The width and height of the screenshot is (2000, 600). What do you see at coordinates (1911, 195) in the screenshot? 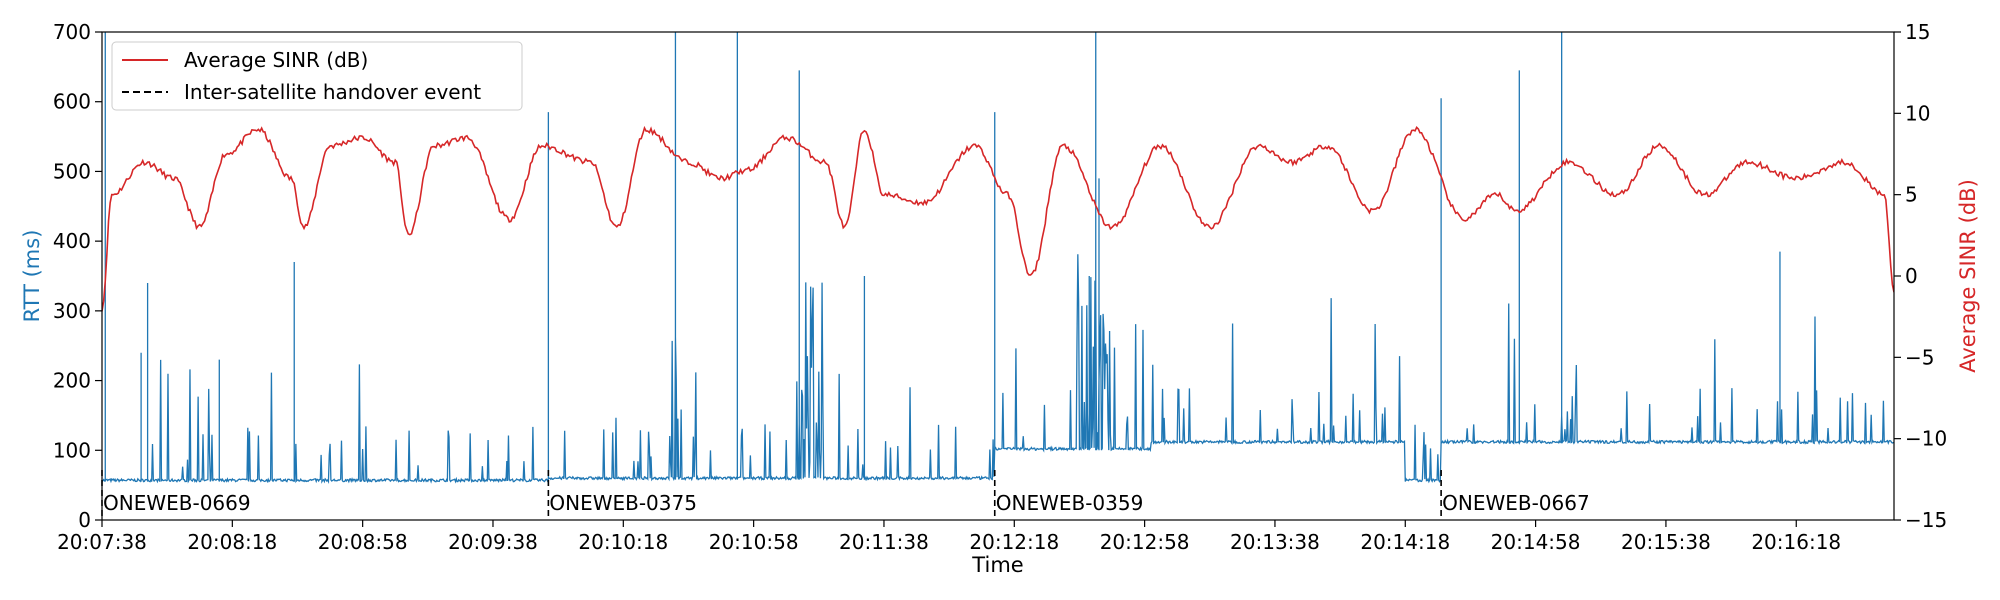
I see `y-right-tick-label: 5` at bounding box center [1911, 195].